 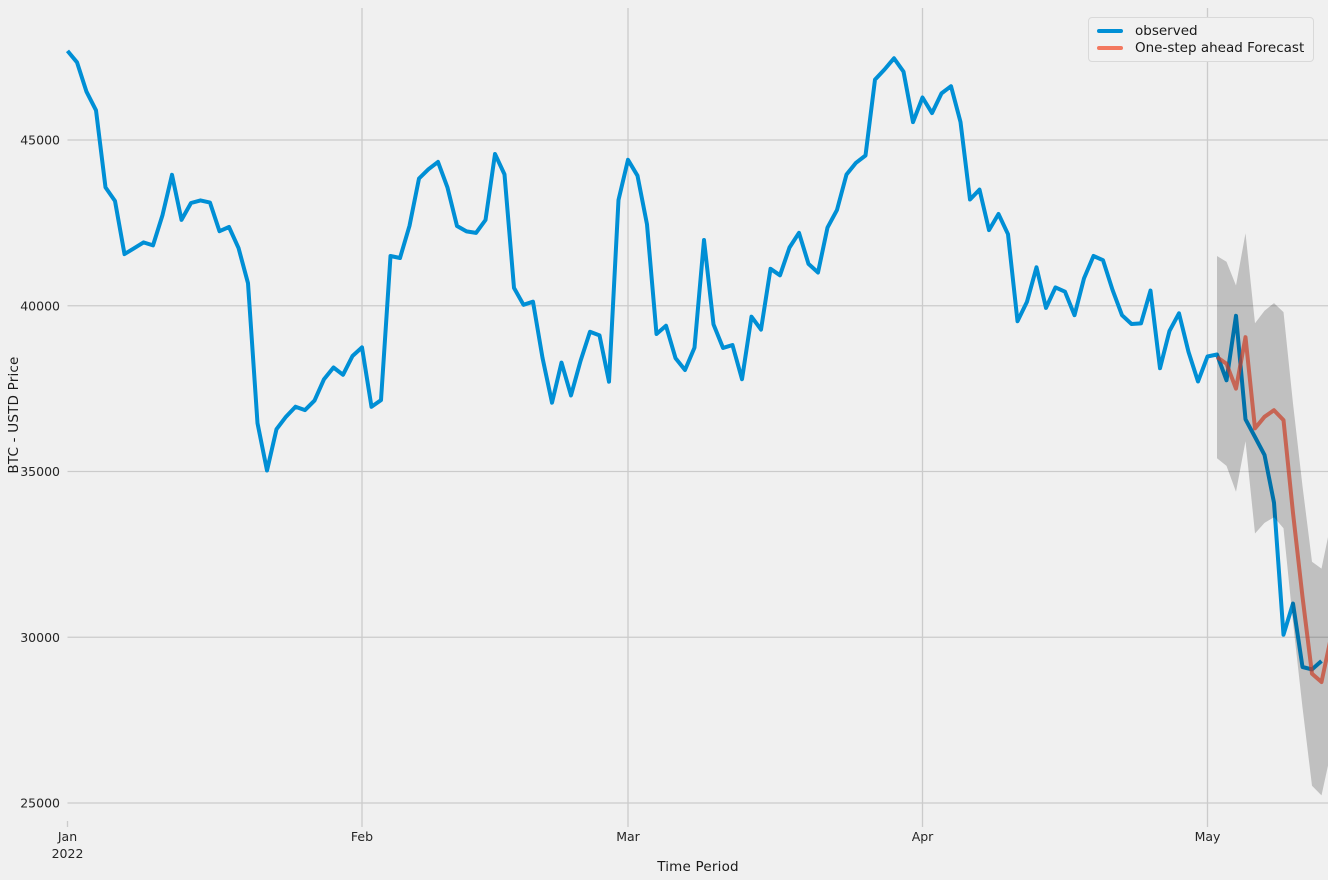 What do you see at coordinates (698, 867) in the screenshot?
I see `x-axis-label: Time Period` at bounding box center [698, 867].